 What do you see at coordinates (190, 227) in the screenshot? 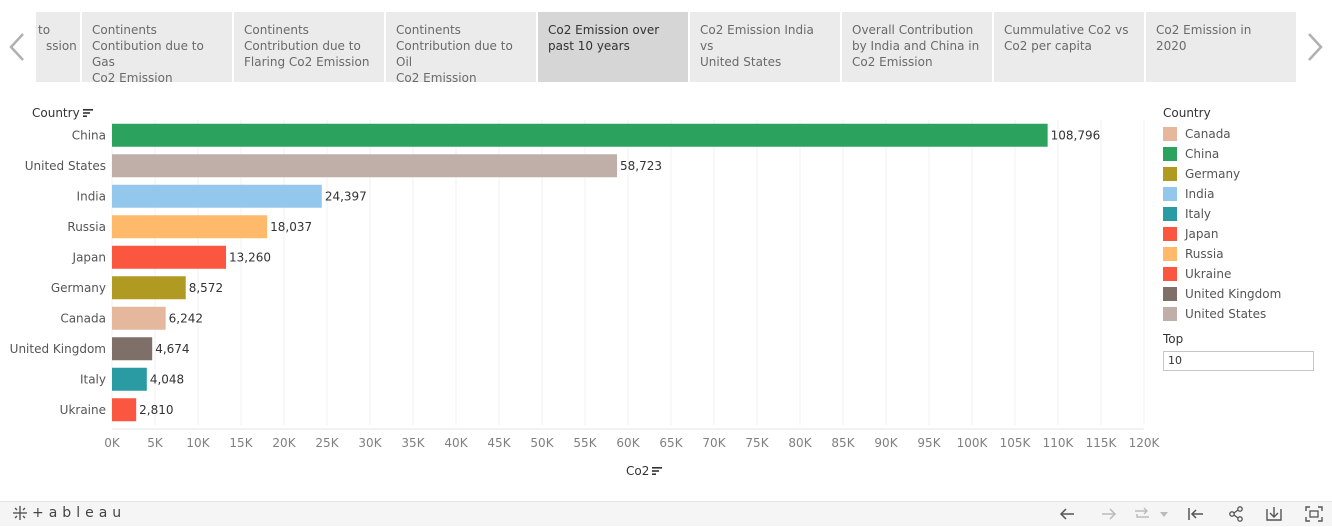
I see `bar-russia` at bounding box center [190, 227].